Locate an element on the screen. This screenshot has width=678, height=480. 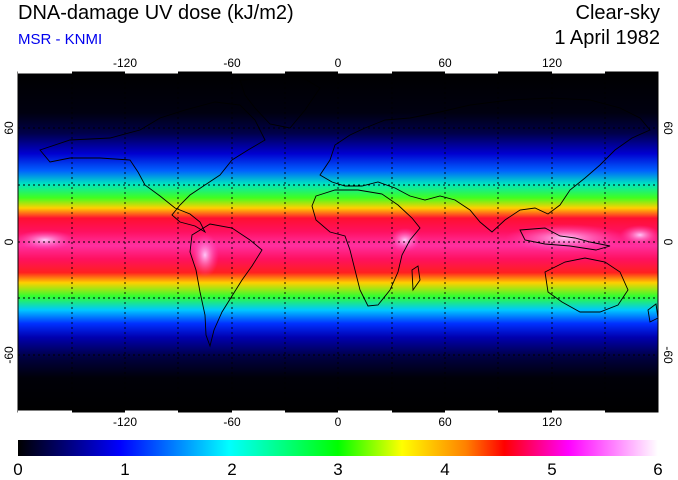
lon-label-top-2: -60 is located at coordinates (232, 63).